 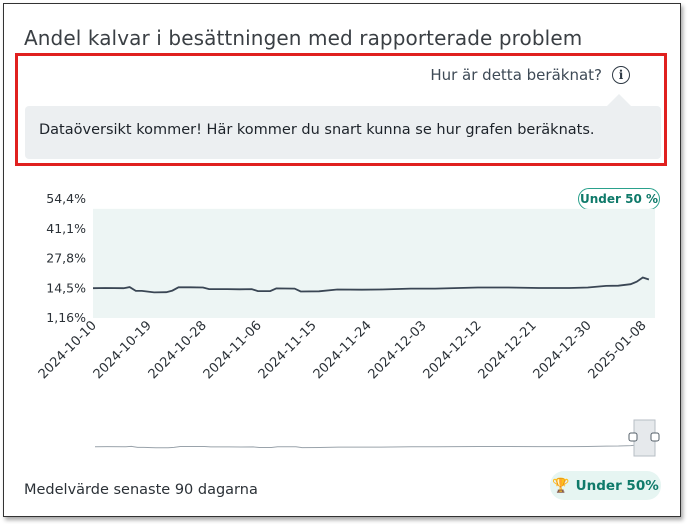 I want to click on x-tick-label: 2024-12-30, so click(x=563, y=350).